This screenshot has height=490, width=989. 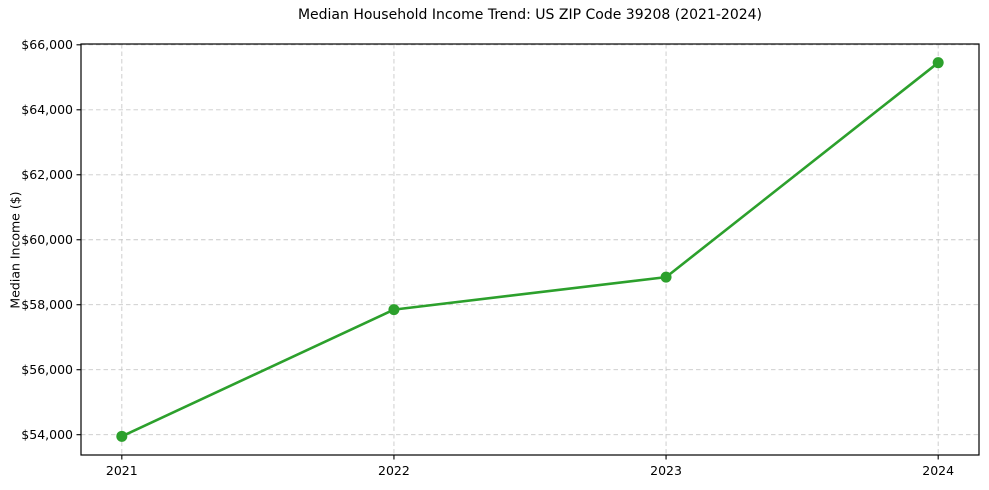 I want to click on x-tick-label: 2023, so click(x=666, y=470).